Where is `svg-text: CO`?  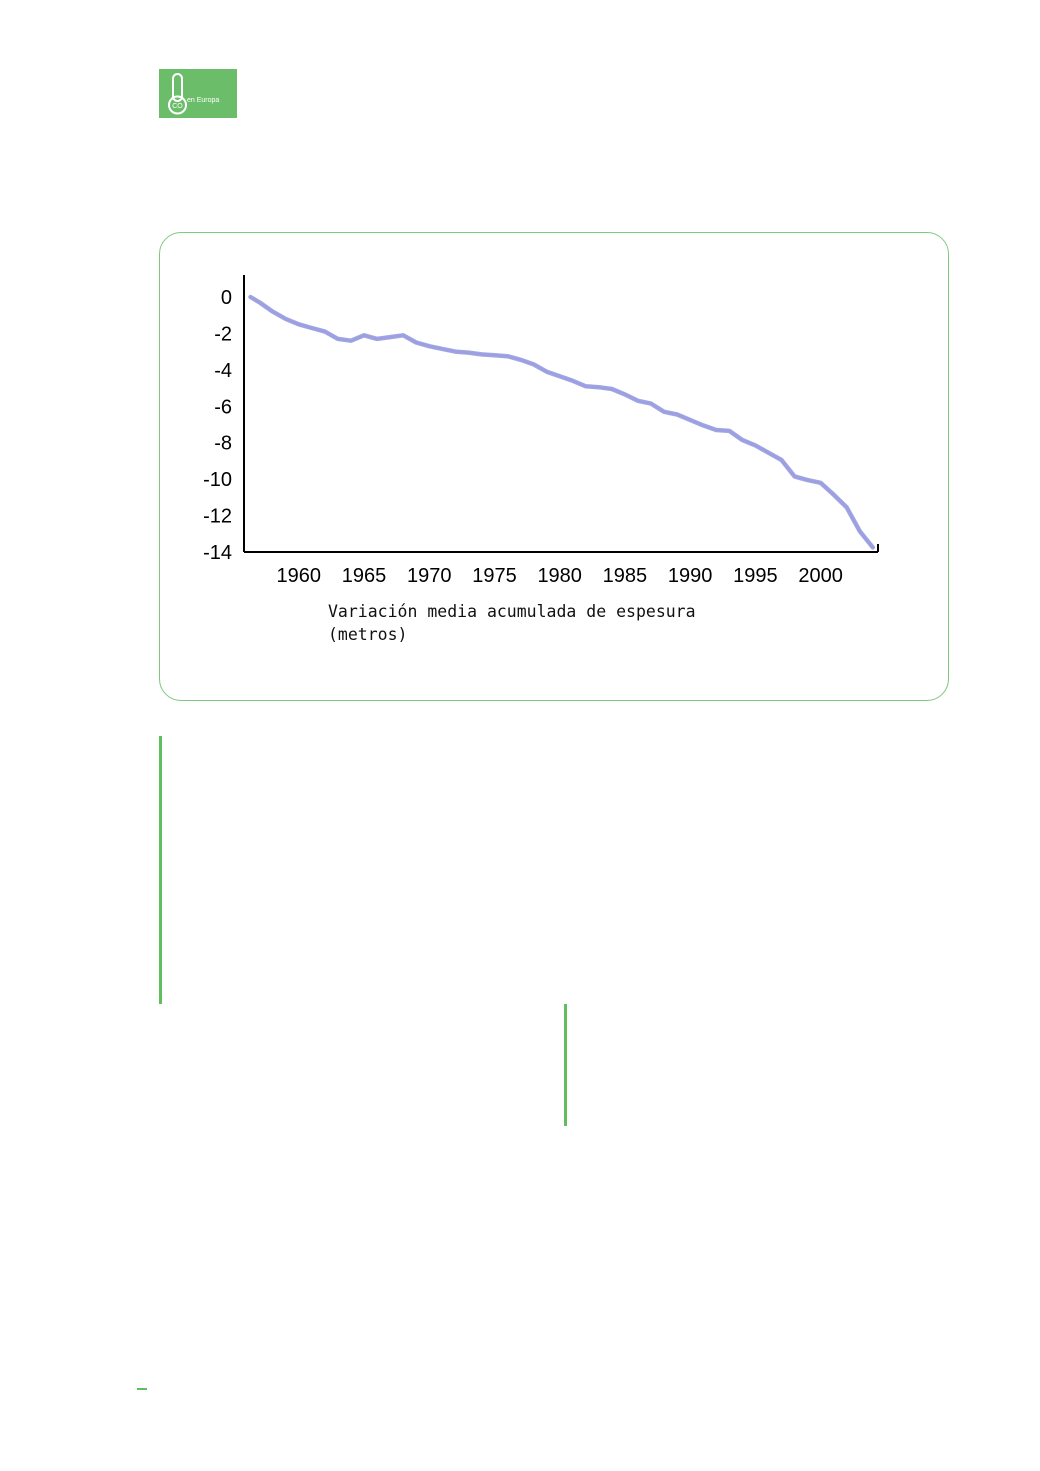
svg-text: CO is located at coordinates (177, 106).